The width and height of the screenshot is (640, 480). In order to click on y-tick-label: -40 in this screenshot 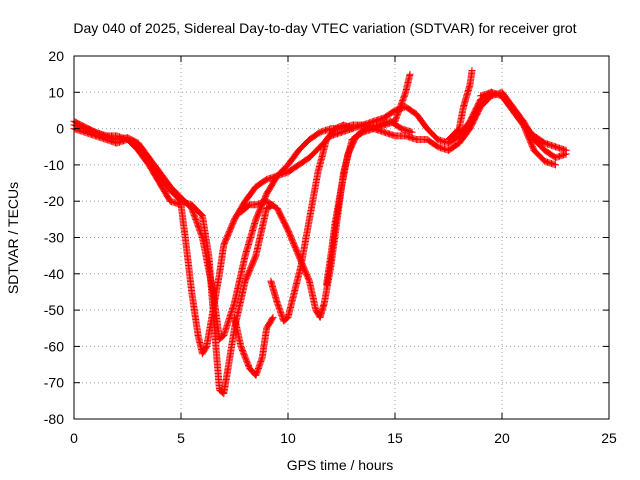, I will do `click(54, 274)`.